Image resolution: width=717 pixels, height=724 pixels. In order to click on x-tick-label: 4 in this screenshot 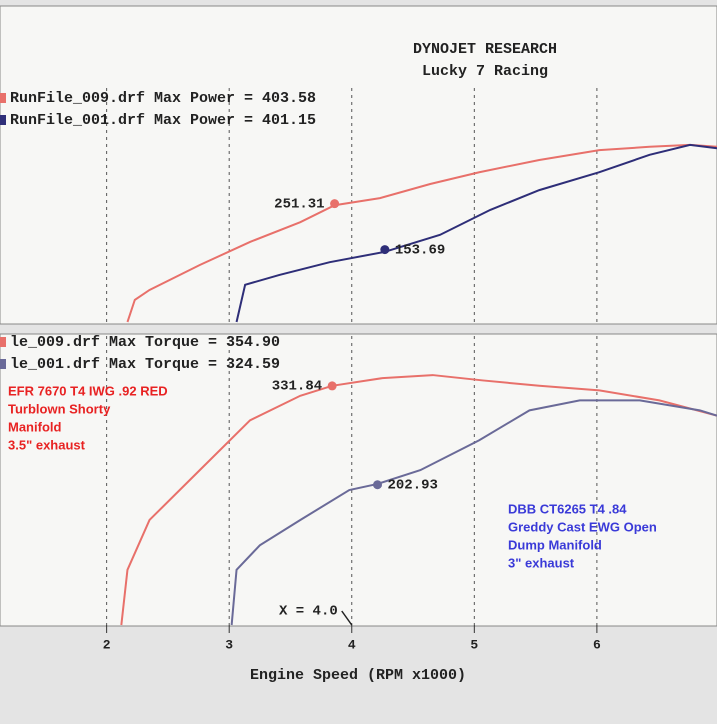, I will do `click(352, 644)`.